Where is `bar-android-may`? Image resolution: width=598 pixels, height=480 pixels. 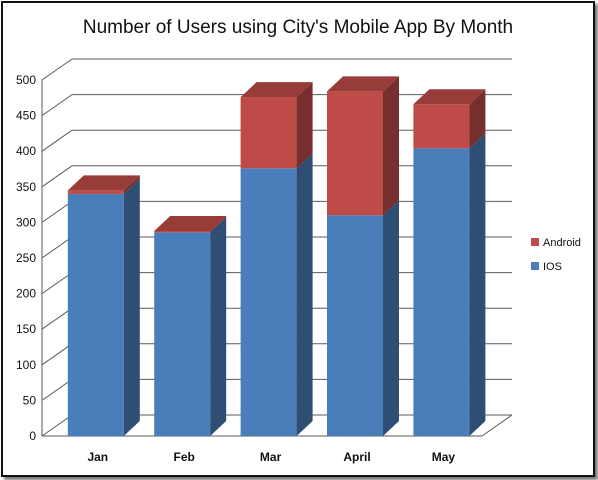 bar-android-may is located at coordinates (449, 119).